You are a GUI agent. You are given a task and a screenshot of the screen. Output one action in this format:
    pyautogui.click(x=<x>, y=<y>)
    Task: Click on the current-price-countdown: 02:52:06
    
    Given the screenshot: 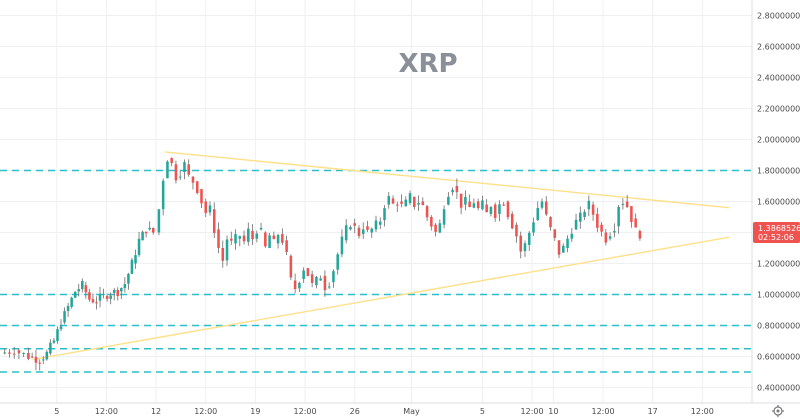 What is the action you would take?
    pyautogui.click(x=776, y=237)
    